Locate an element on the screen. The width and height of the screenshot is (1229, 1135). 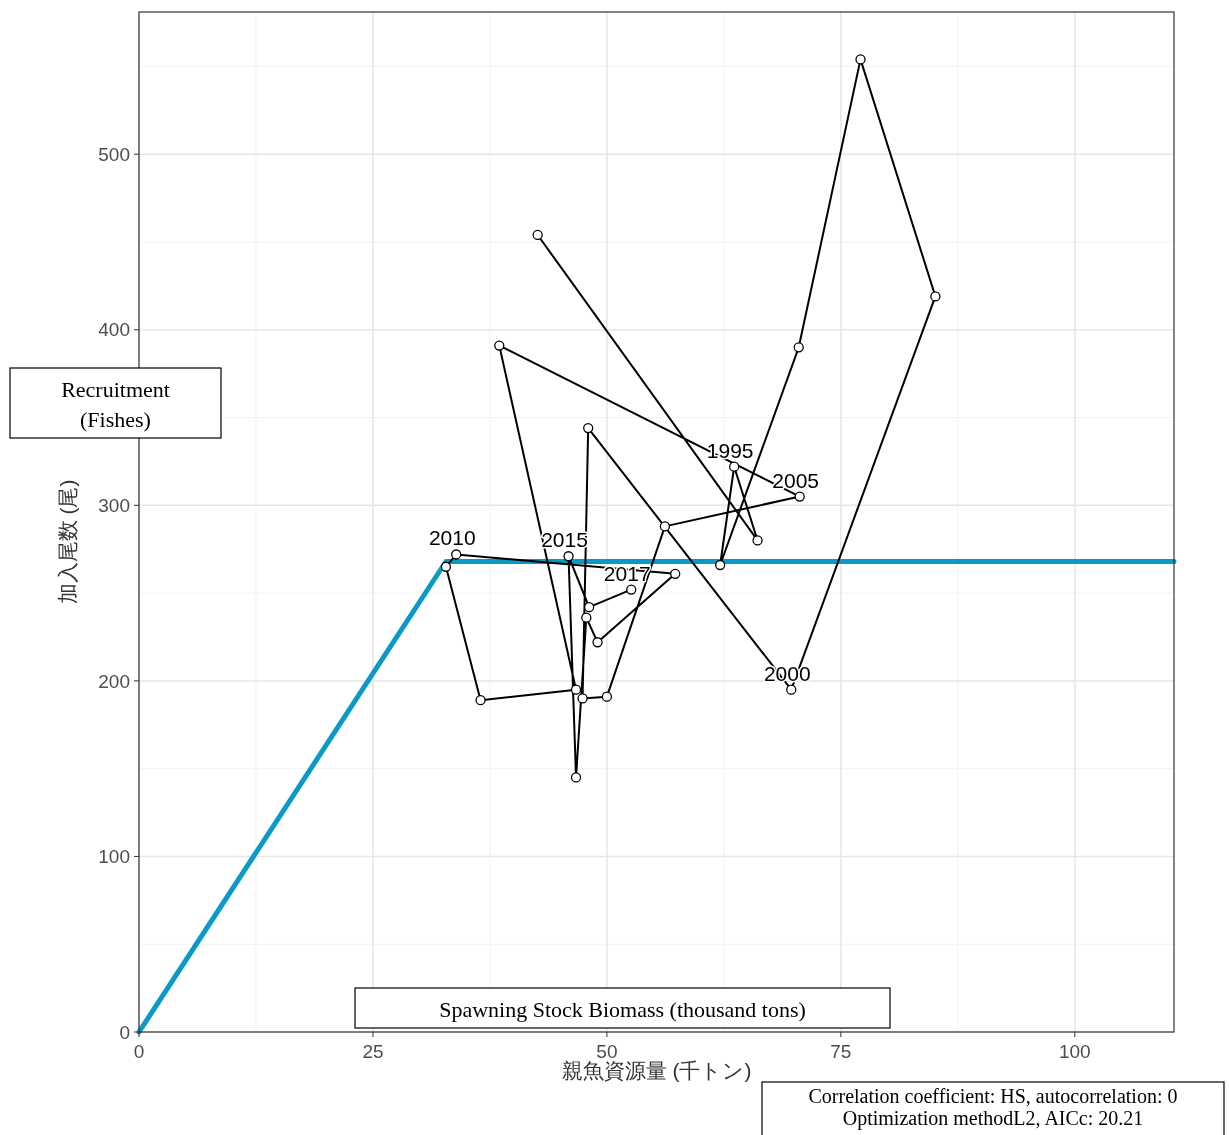
annotation: 1995 is located at coordinates (730, 450).